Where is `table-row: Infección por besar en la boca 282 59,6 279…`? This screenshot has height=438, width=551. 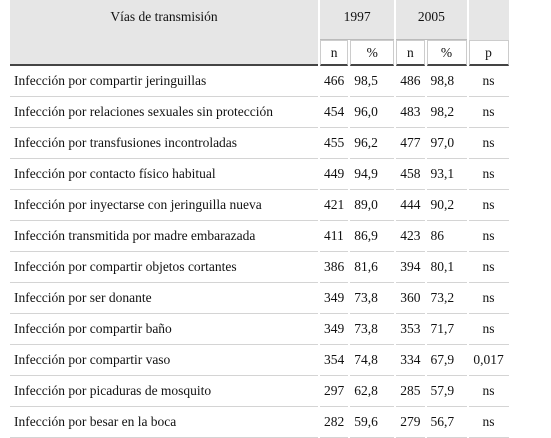
table-row: Infección por besar en la boca 282 59,6 279… is located at coordinates (259, 422).